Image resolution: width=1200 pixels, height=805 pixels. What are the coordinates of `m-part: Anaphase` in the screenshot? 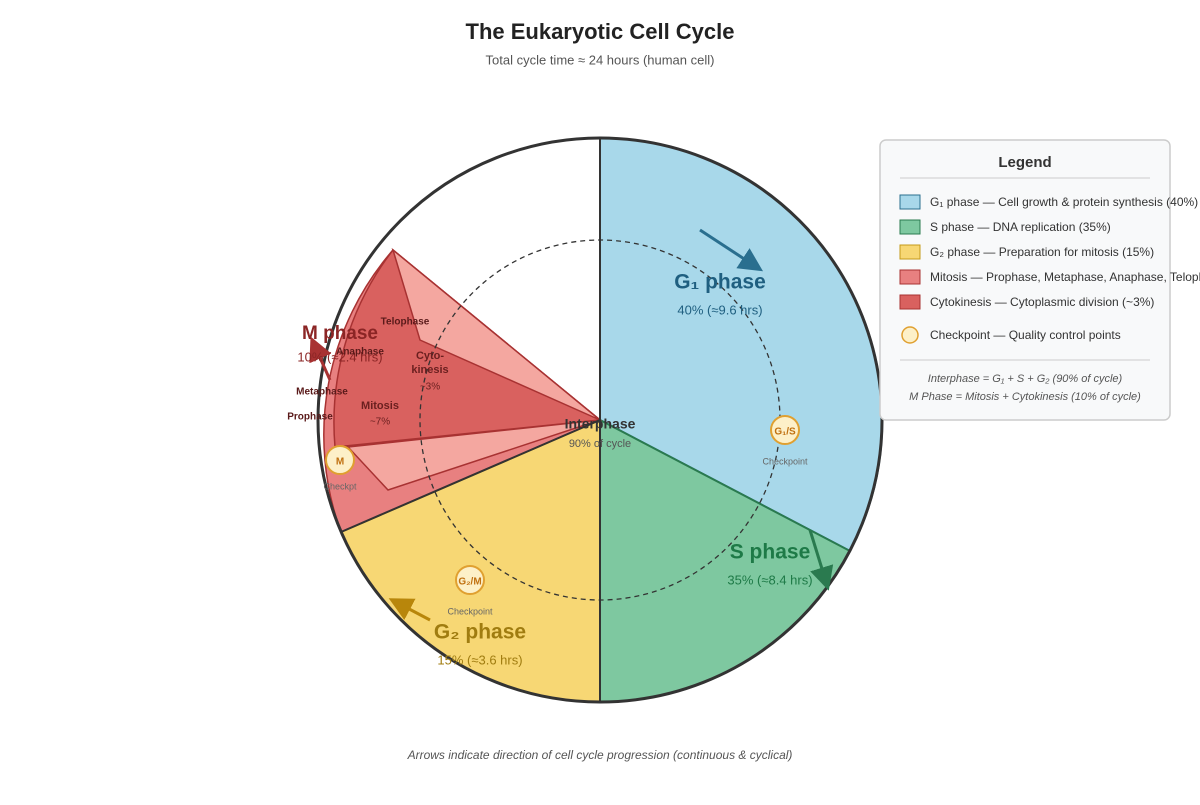 It's located at (360, 352).